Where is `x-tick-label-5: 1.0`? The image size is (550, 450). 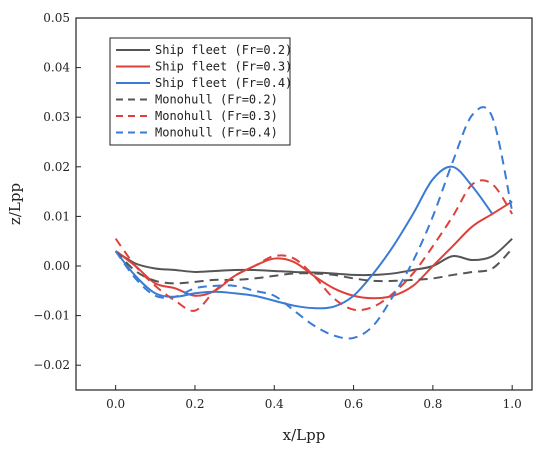
x-tick-label-5: 1.0 is located at coordinates (512, 404).